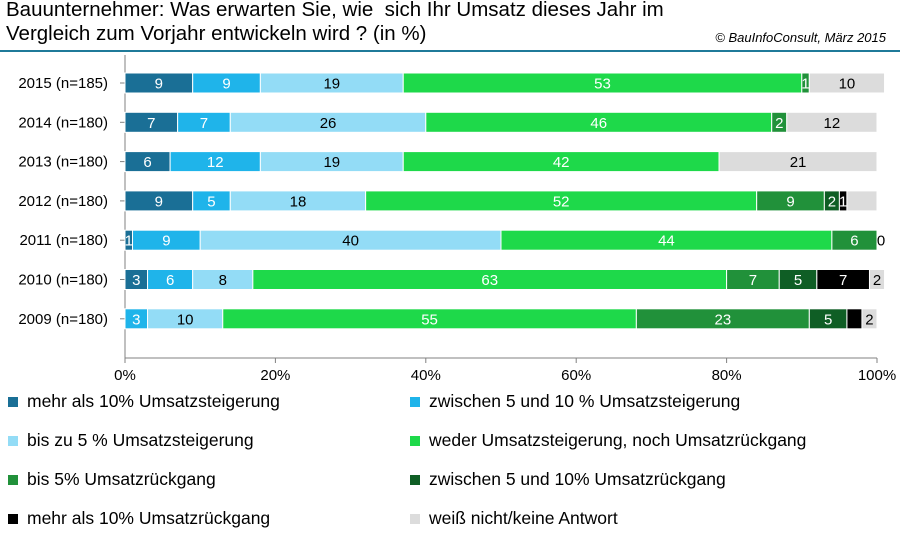 The height and width of the screenshot is (535, 900). I want to click on legend-item: zwischen 5 und 10% Umsatzrückgang, so click(568, 479).